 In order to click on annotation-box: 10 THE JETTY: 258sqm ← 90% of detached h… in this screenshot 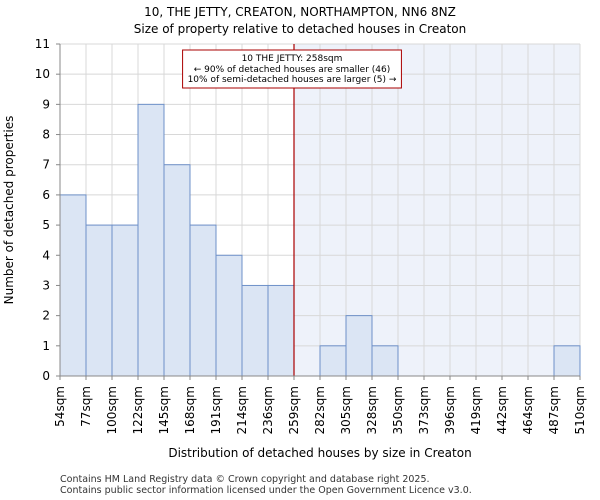, I will do `click(292, 69)`.